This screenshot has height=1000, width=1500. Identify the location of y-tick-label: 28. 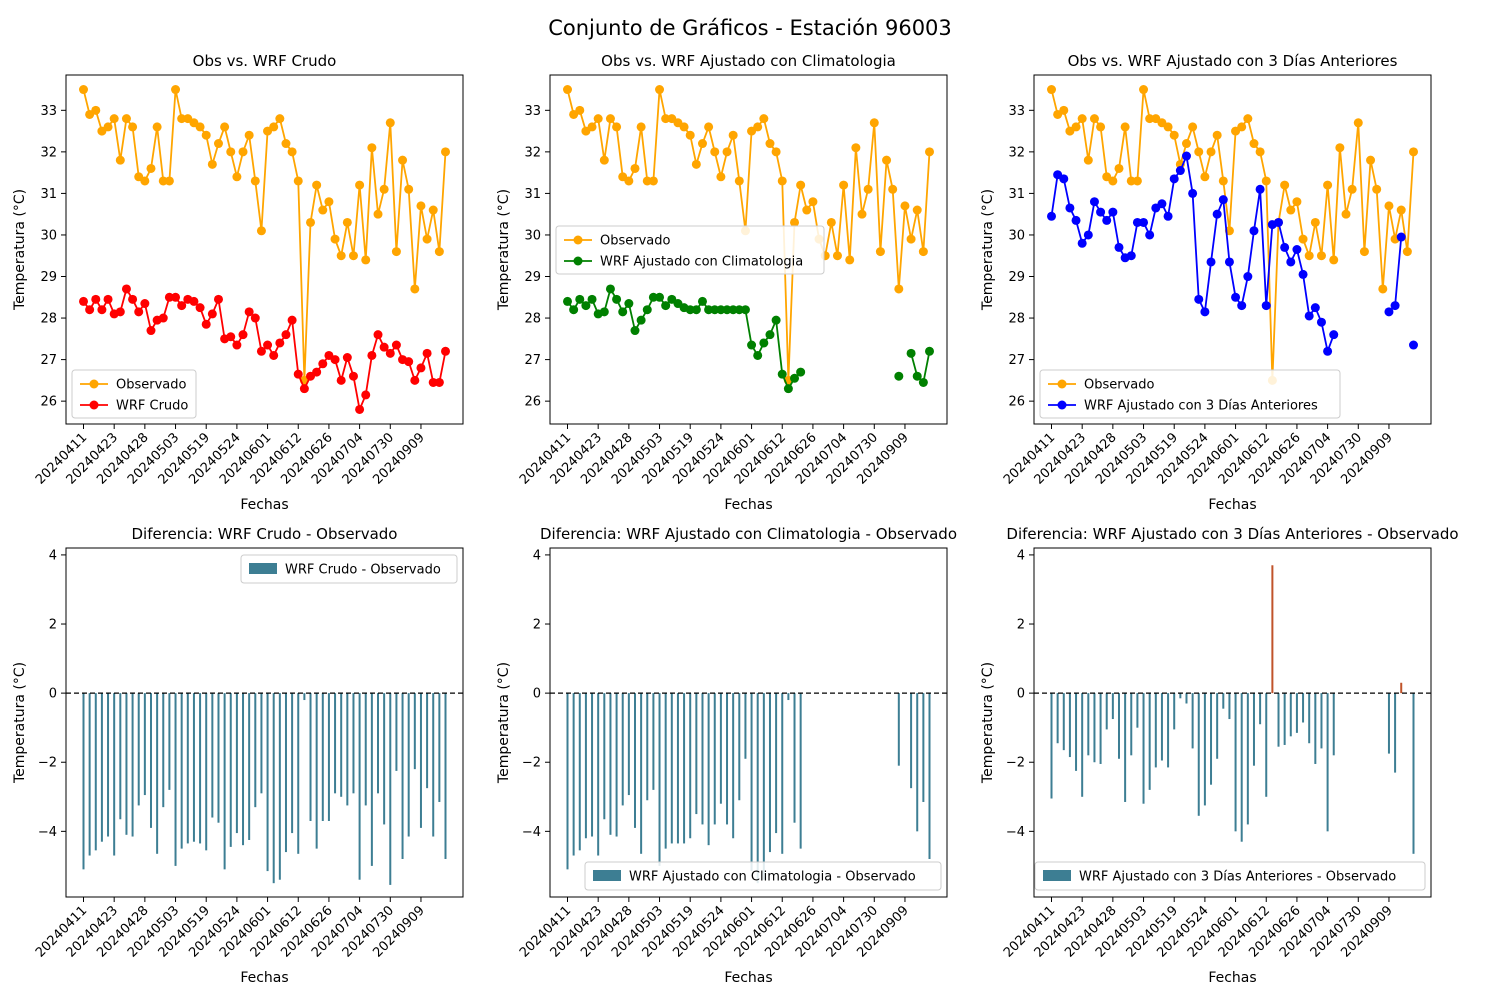
(1016, 319).